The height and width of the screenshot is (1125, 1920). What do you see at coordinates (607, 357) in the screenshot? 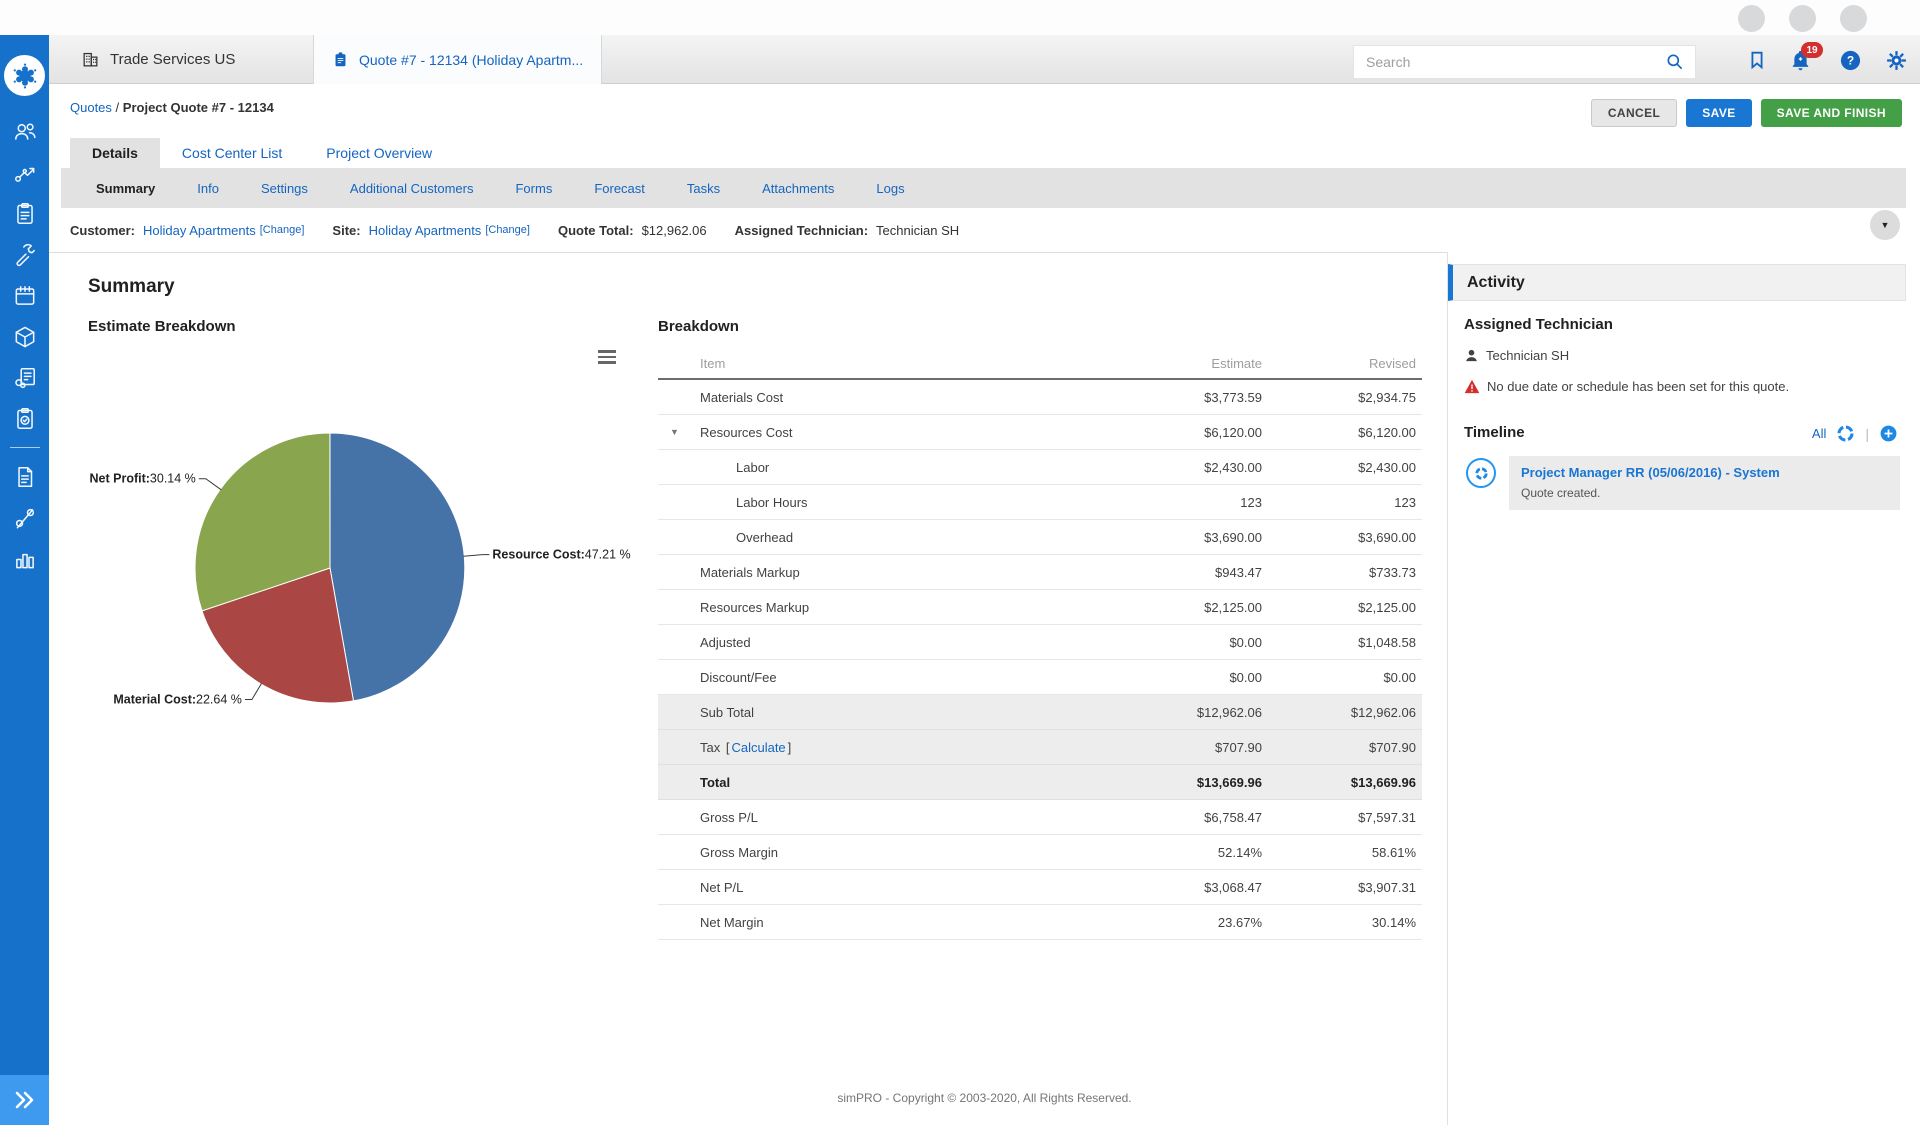
I see `chart-menu-icon` at bounding box center [607, 357].